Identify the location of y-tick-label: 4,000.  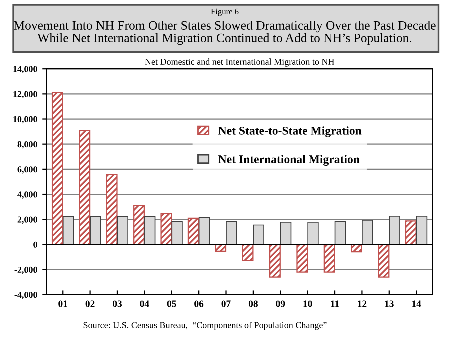
(28, 196).